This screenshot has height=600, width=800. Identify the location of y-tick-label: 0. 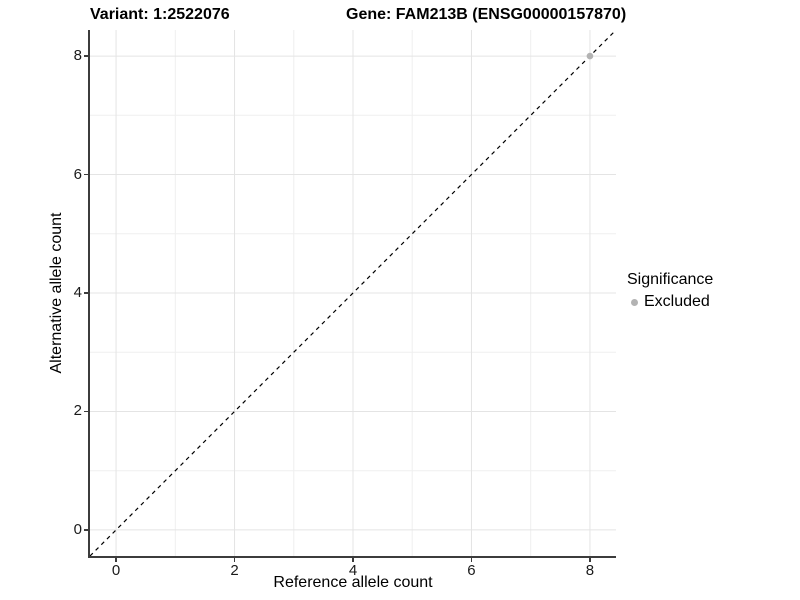
(77, 529).